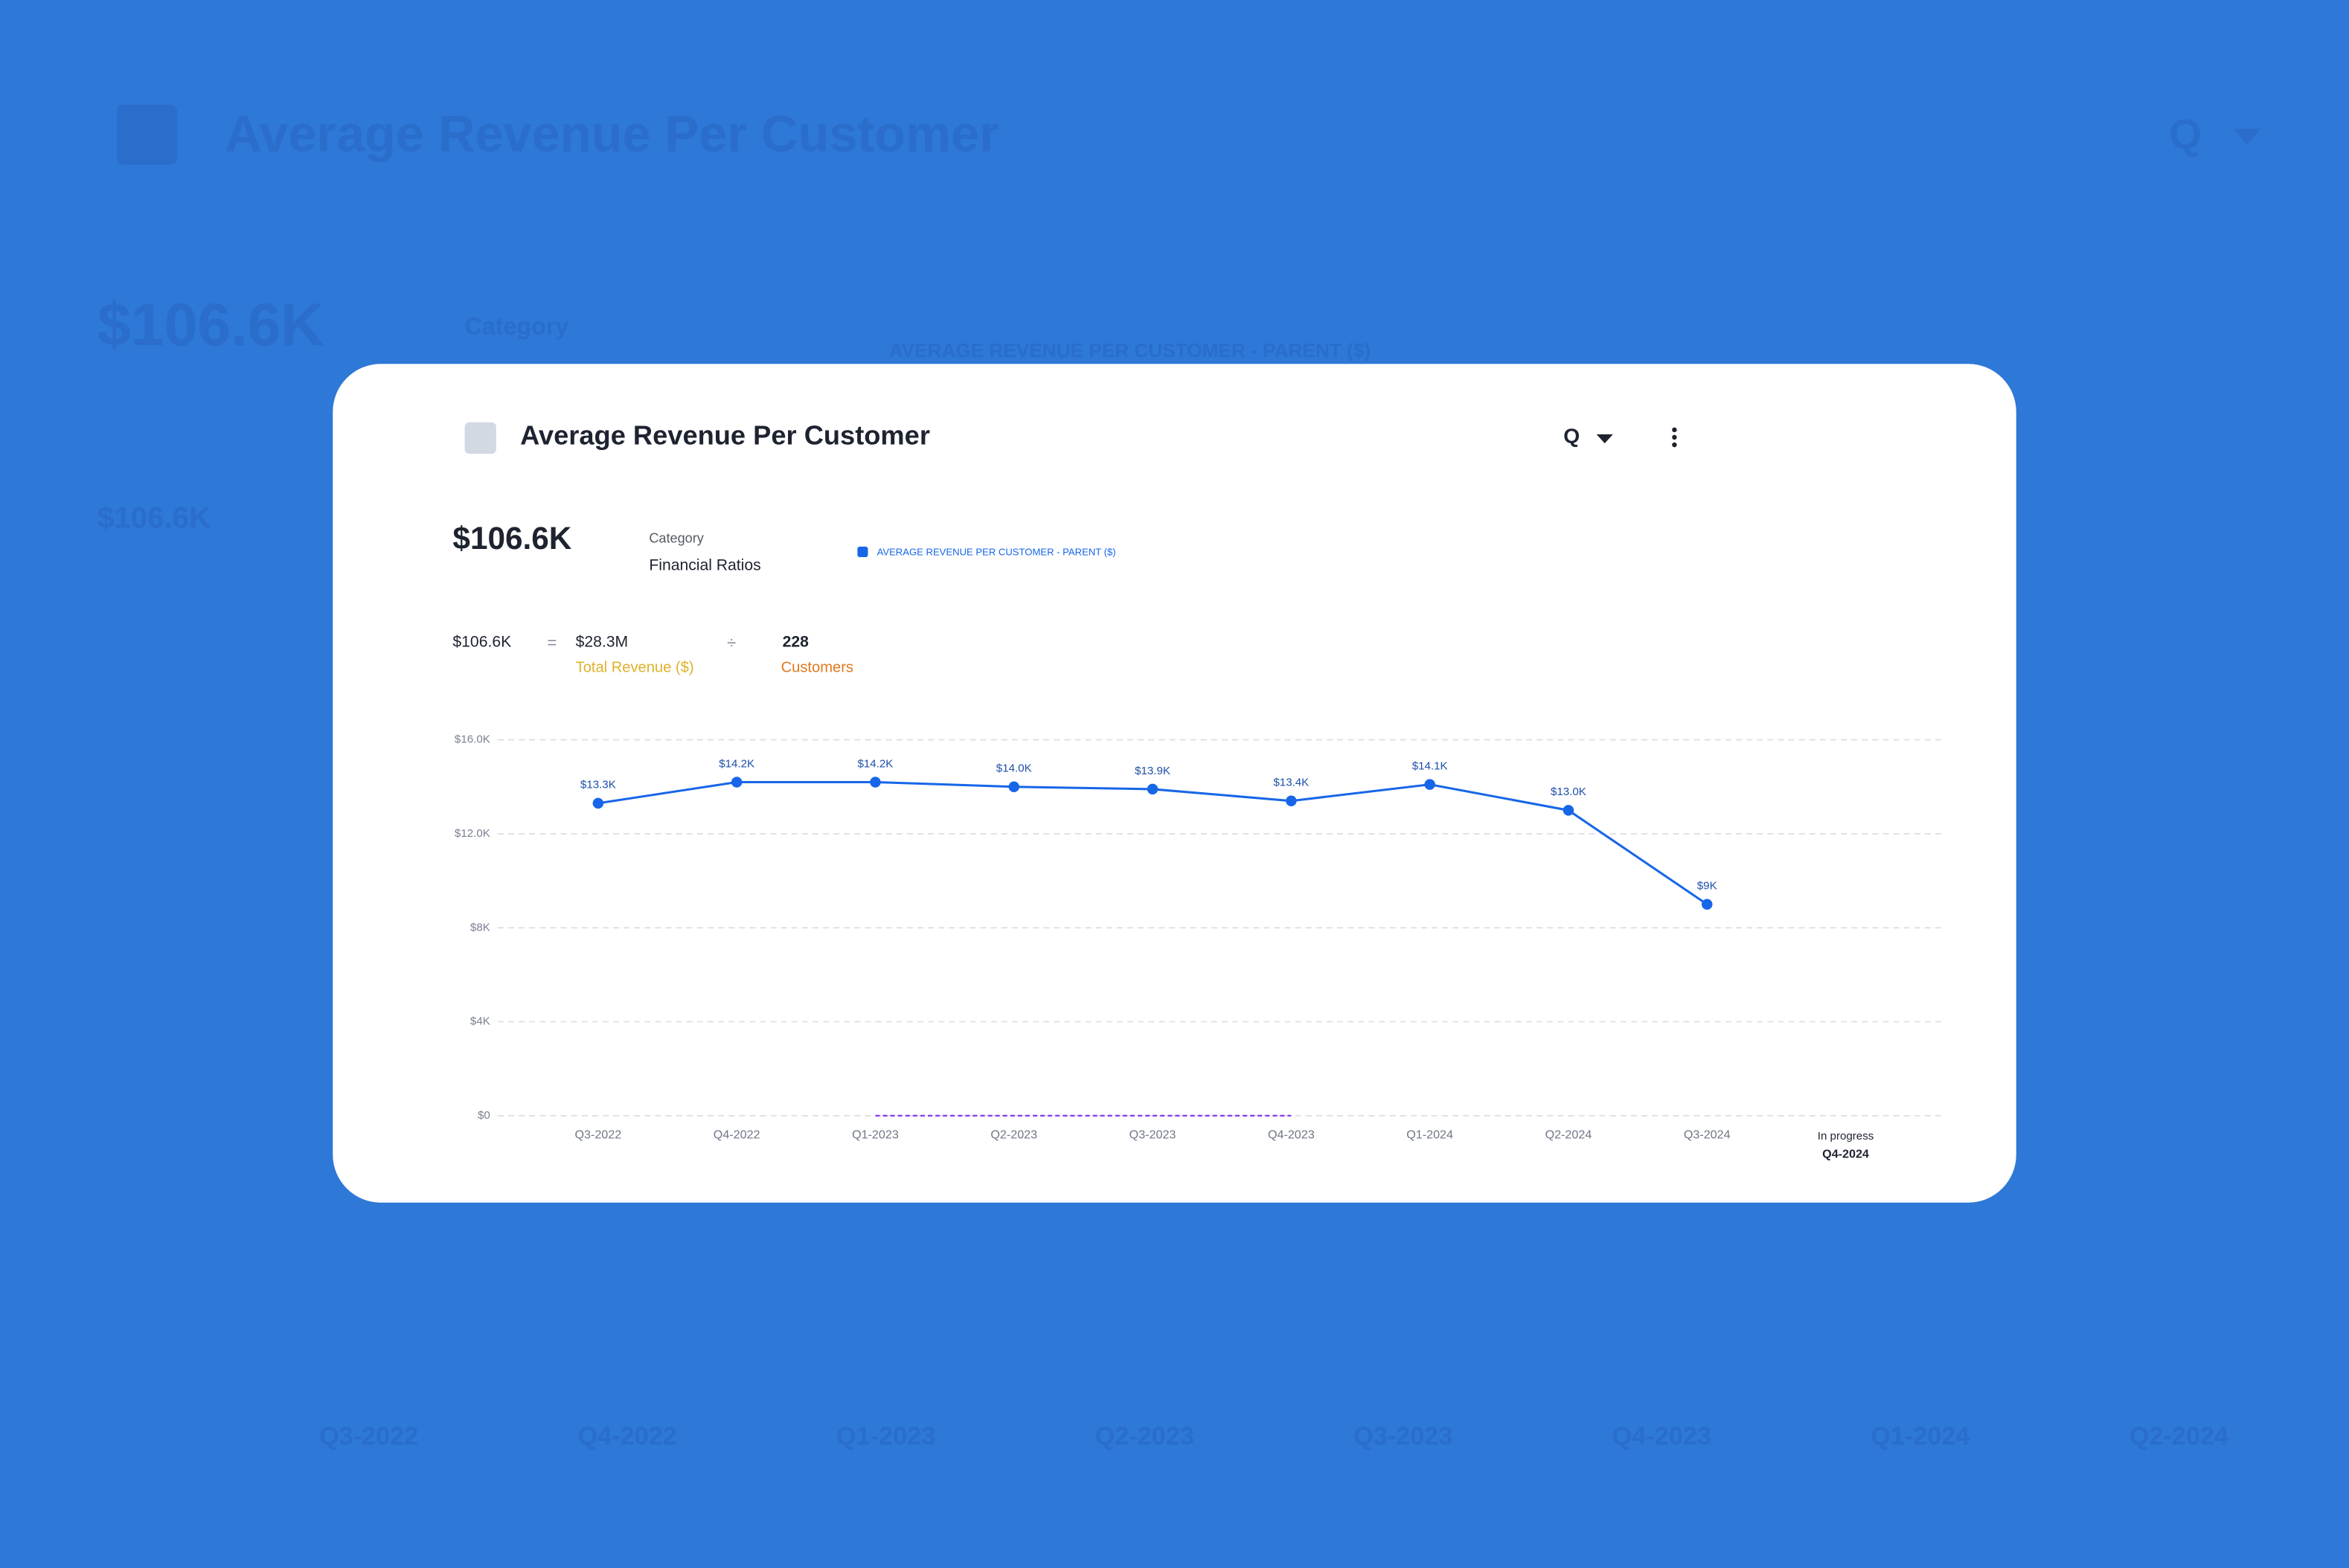 The width and height of the screenshot is (2349, 1568). What do you see at coordinates (147, 134) in the screenshot?
I see `bg-checkbox` at bounding box center [147, 134].